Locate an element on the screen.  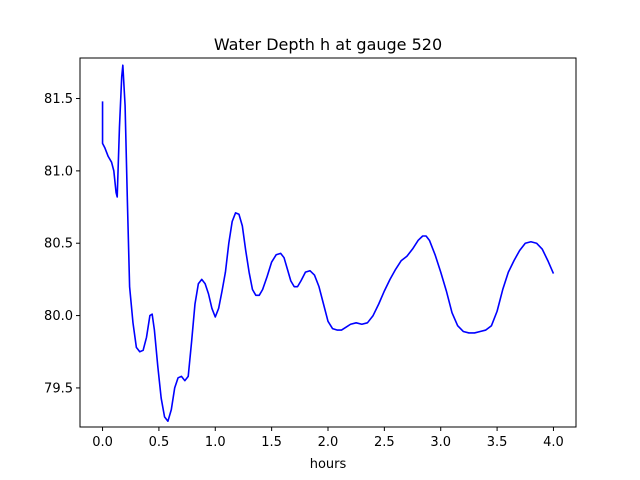
x-axis: 0.0 0.5 1.0 1.5 2.0 2.5 3.0 3.5 4.0 is located at coordinates (328, 438).